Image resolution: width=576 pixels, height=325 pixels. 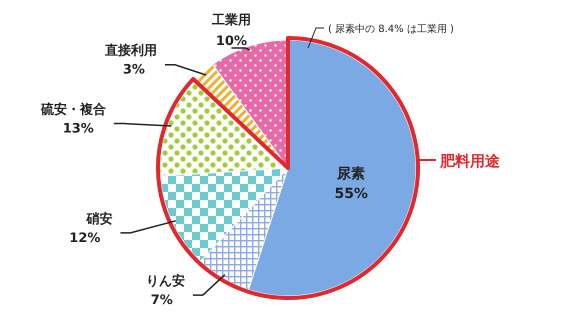 What do you see at coordinates (73, 110) in the screenshot?
I see `slice-label: 硫安・複合` at bounding box center [73, 110].